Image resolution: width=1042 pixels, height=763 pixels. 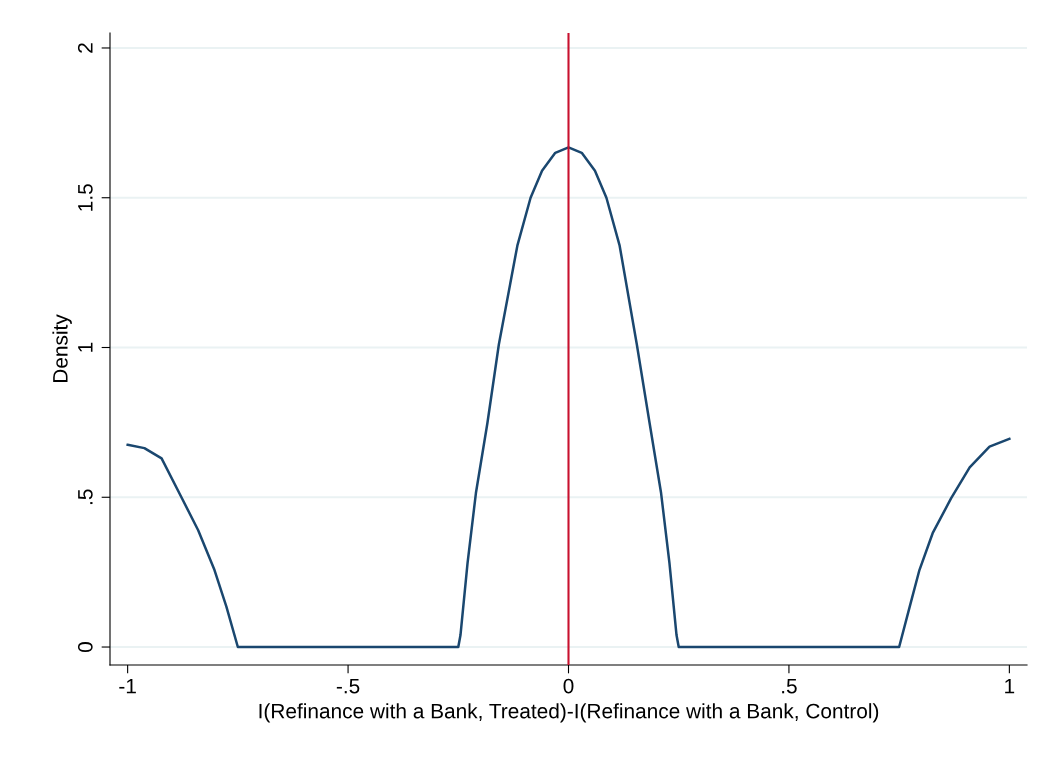 I want to click on y-tick-label: 2, so click(x=85, y=48).